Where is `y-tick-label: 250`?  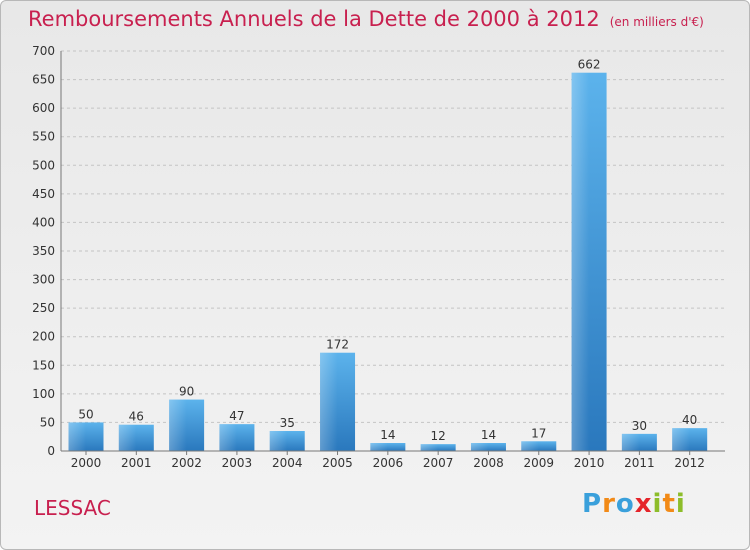 y-tick-label: 250 is located at coordinates (43, 308).